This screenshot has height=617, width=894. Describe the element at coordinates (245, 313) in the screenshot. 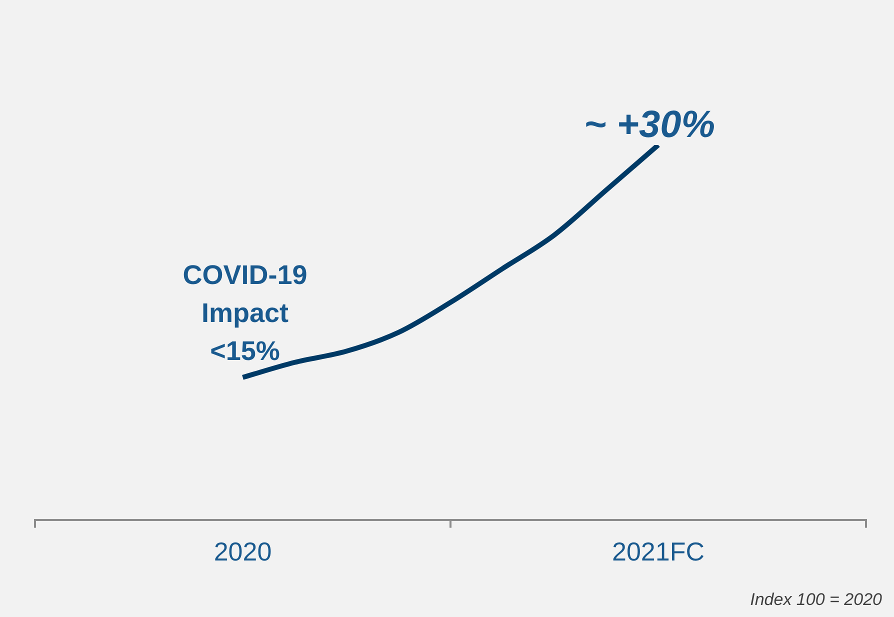

I see `annotation: COVID-19 Impact <15%` at that location.